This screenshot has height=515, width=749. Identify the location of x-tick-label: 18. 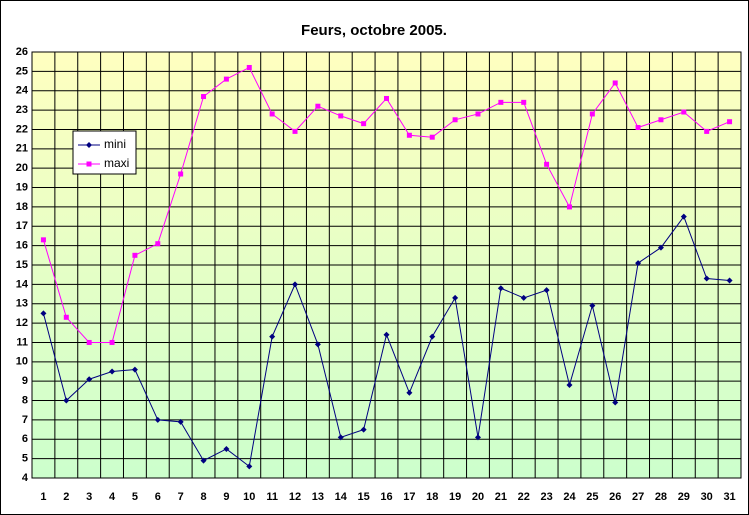
(432, 497).